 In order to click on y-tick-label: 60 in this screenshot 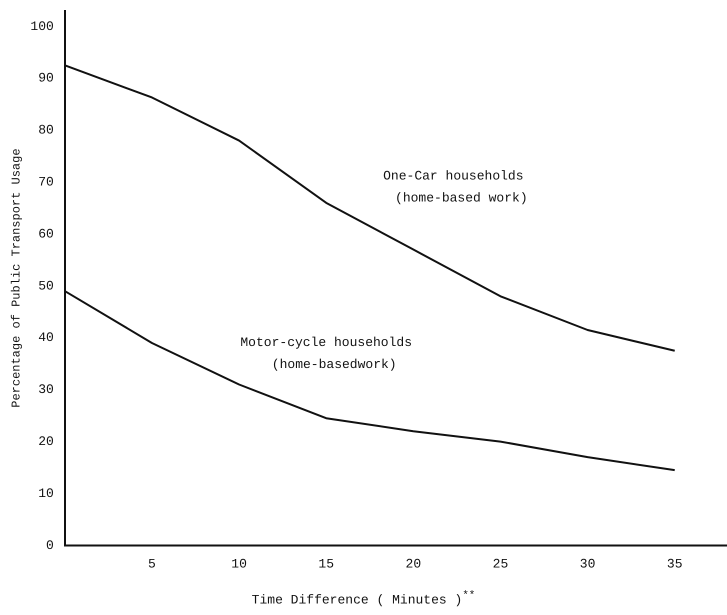, I will do `click(46, 234)`.